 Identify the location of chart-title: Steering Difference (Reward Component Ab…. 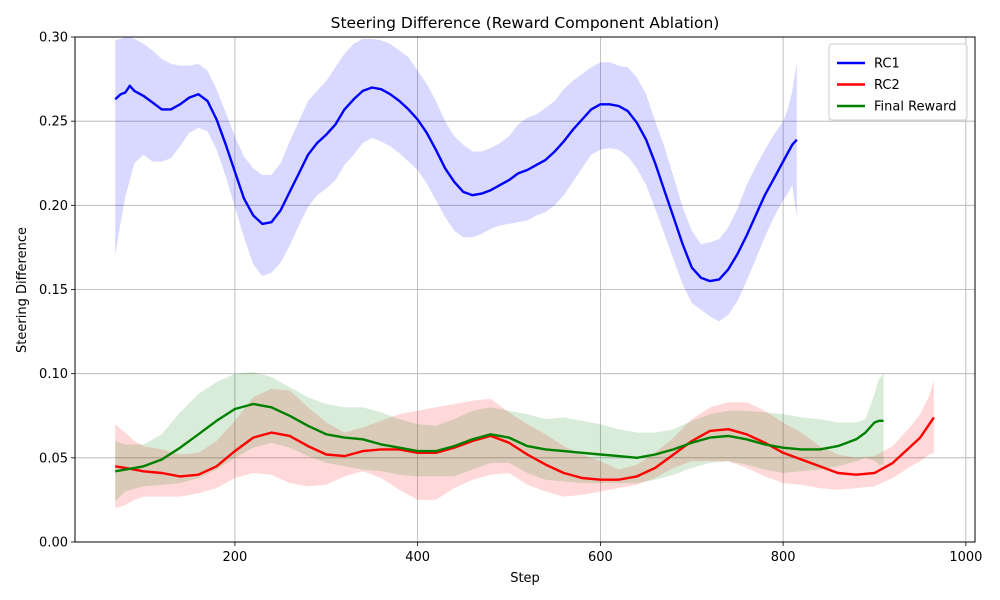
(525, 23).